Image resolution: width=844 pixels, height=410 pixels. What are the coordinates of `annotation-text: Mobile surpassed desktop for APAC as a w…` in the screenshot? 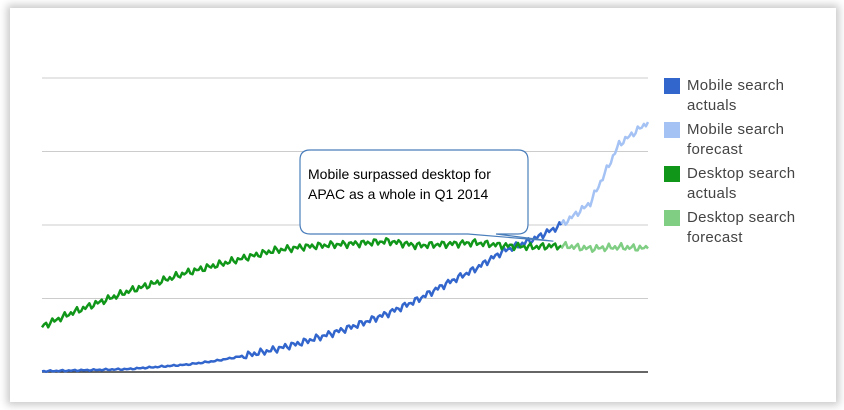 It's located at (399, 184).